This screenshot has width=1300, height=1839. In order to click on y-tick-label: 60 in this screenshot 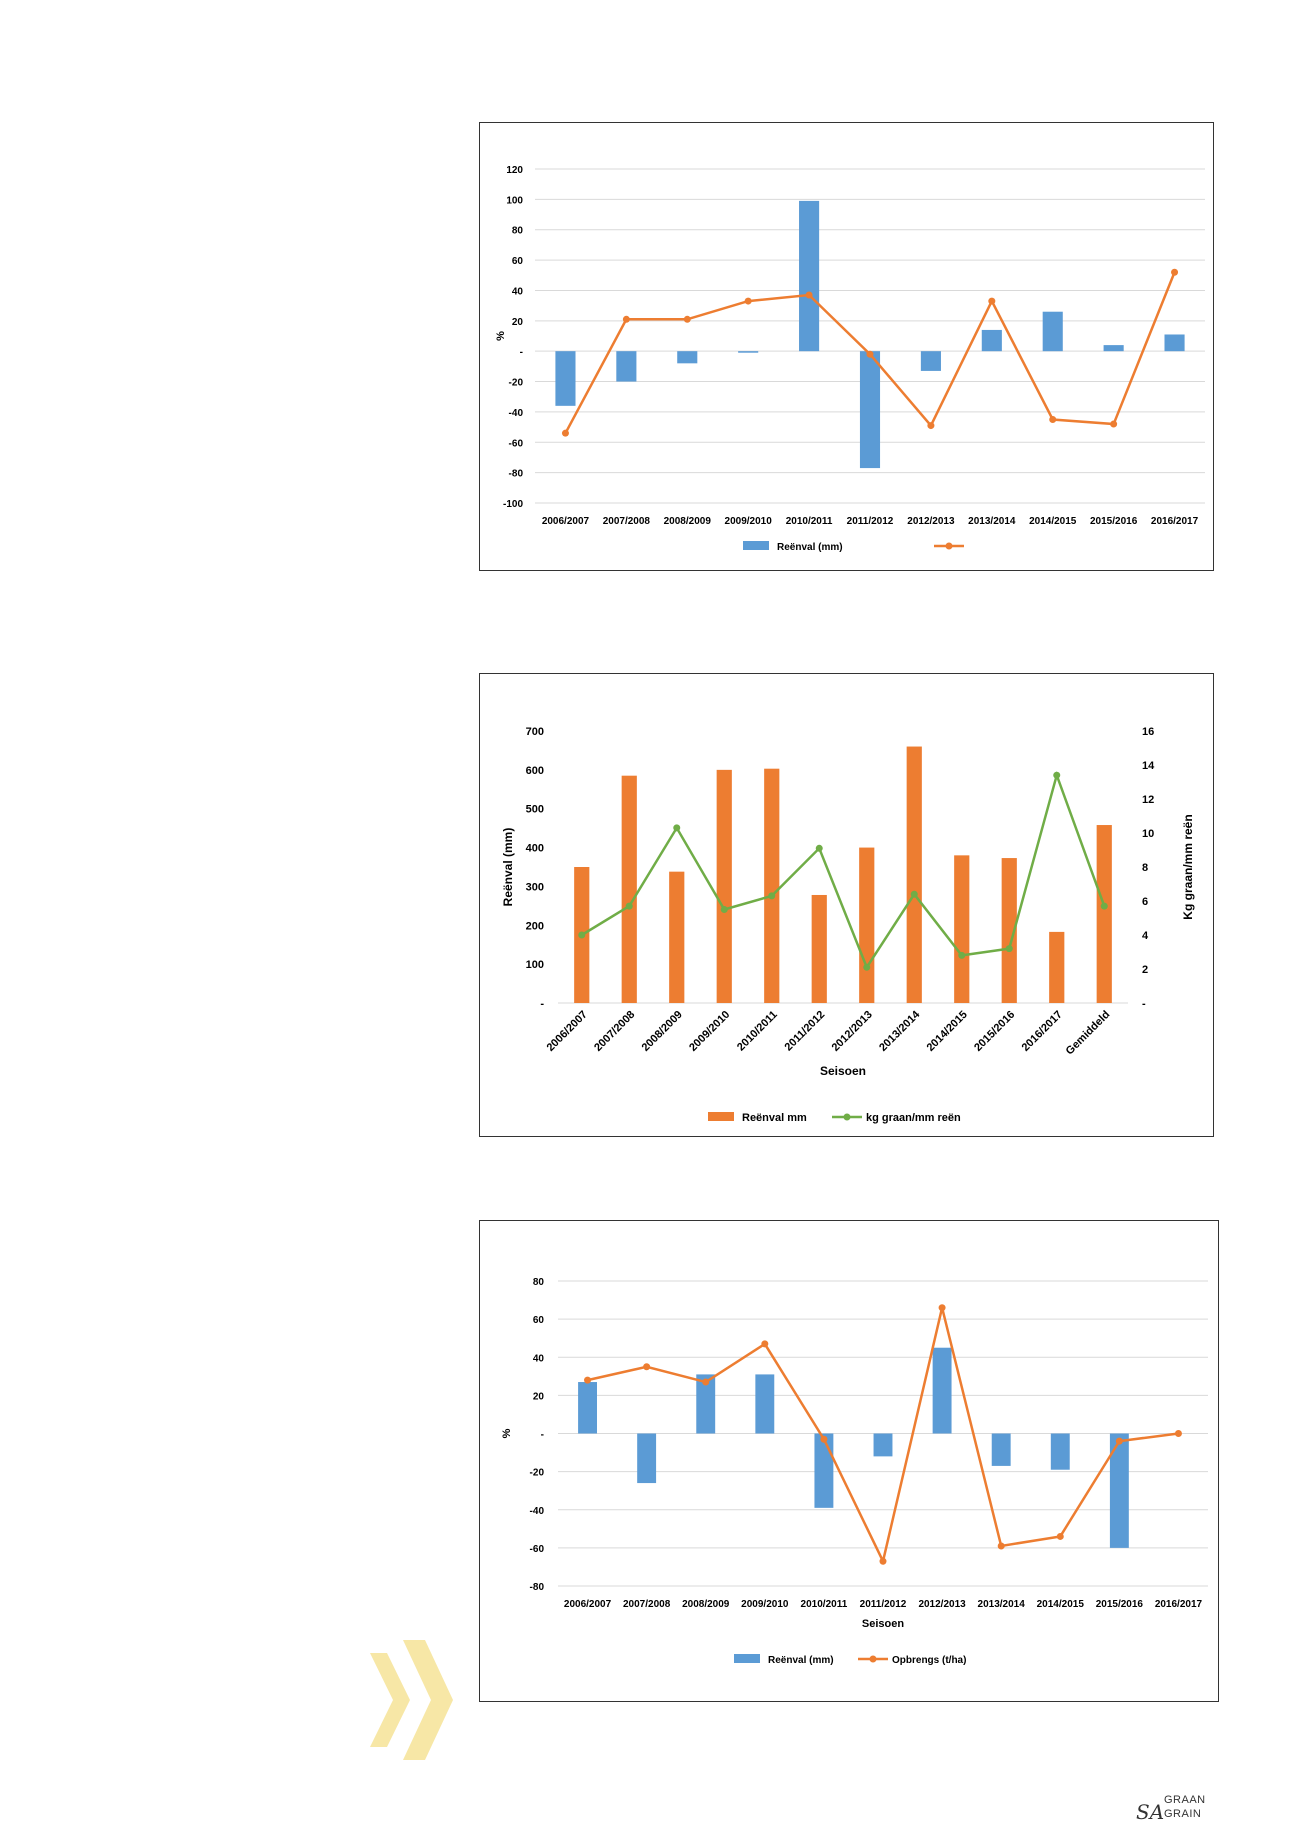, I will do `click(539, 1320)`.